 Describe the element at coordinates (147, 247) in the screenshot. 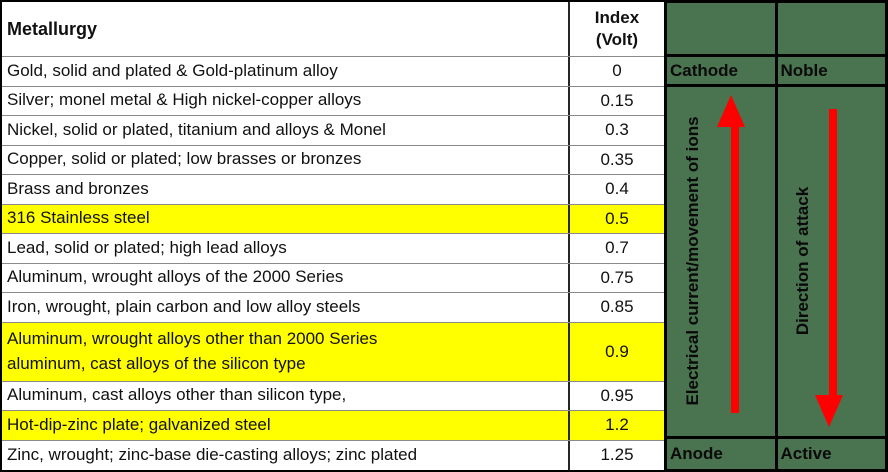

I see `metallurgy-cell: Lead, solid or plated; high lead alloys` at that location.